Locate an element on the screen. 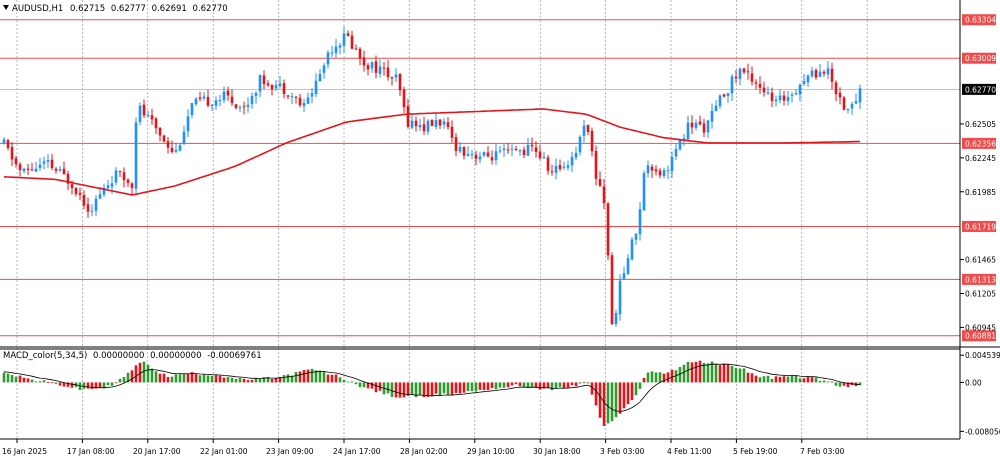 This screenshot has width=1000, height=459. time-tick-label: 20 Jan 17:00 is located at coordinates (157, 451).